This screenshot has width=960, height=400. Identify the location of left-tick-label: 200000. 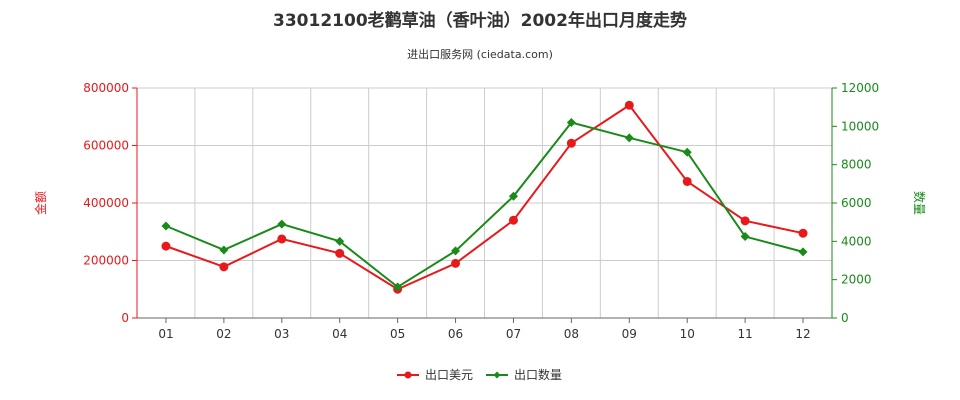
(106, 261).